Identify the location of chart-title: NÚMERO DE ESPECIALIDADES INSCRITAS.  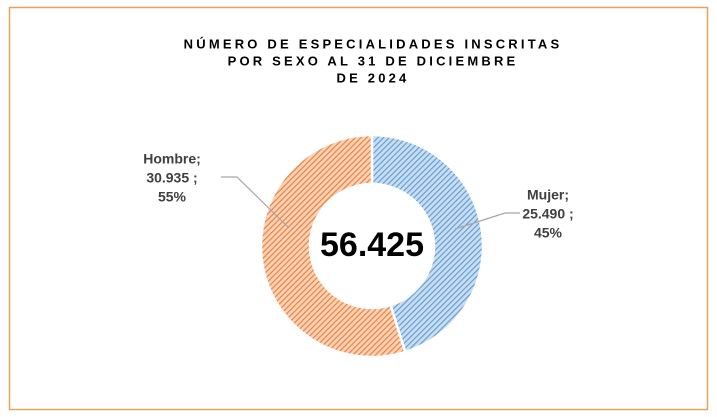
(373, 43).